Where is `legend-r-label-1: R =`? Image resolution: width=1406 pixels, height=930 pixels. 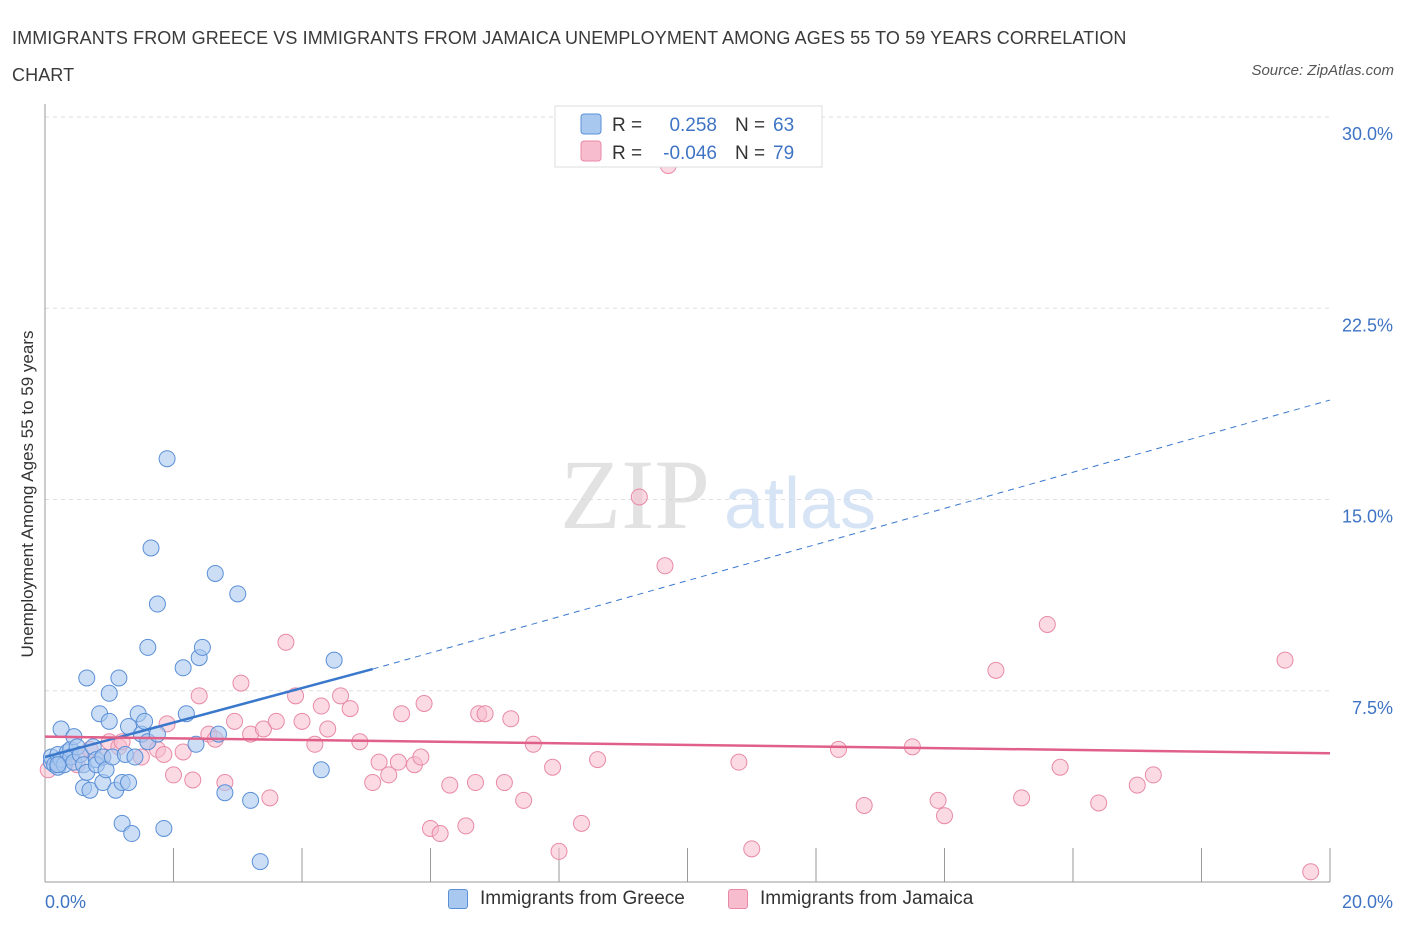 legend-r-label-1: R = is located at coordinates (627, 125).